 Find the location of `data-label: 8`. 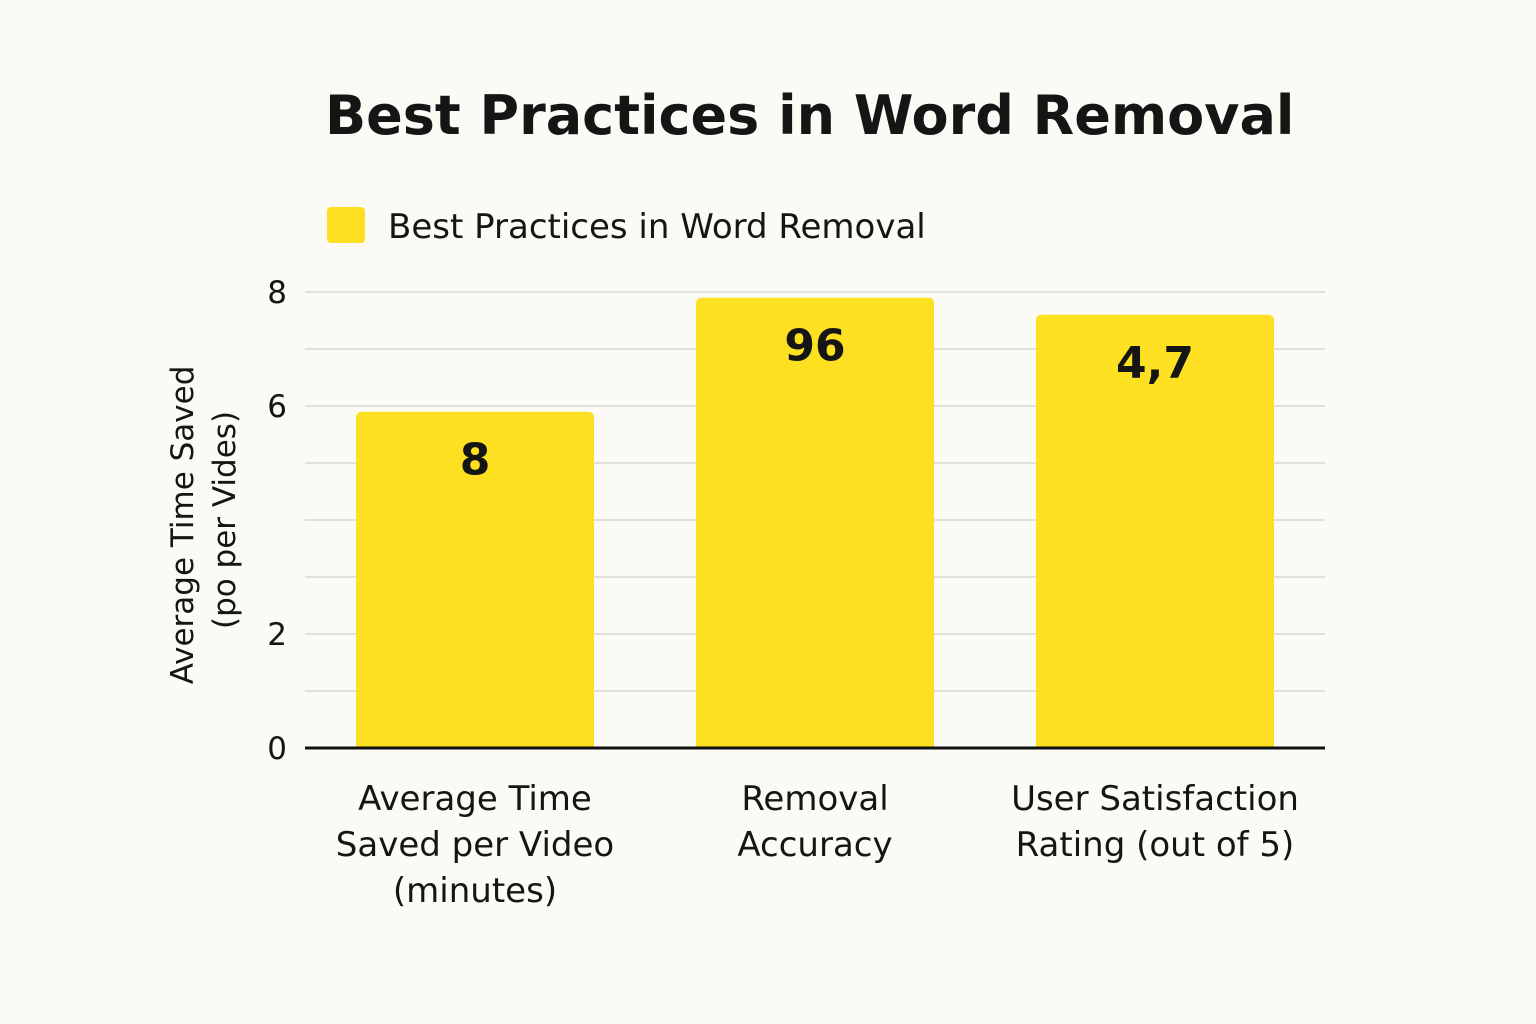

data-label: 8 is located at coordinates (475, 460).